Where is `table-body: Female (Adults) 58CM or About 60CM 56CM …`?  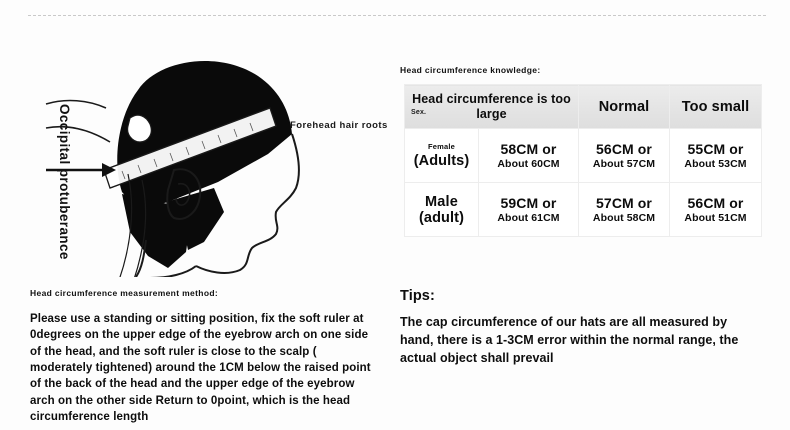
table-body: Female (Adults) 58CM or About 60CM 56CM … is located at coordinates (583, 182).